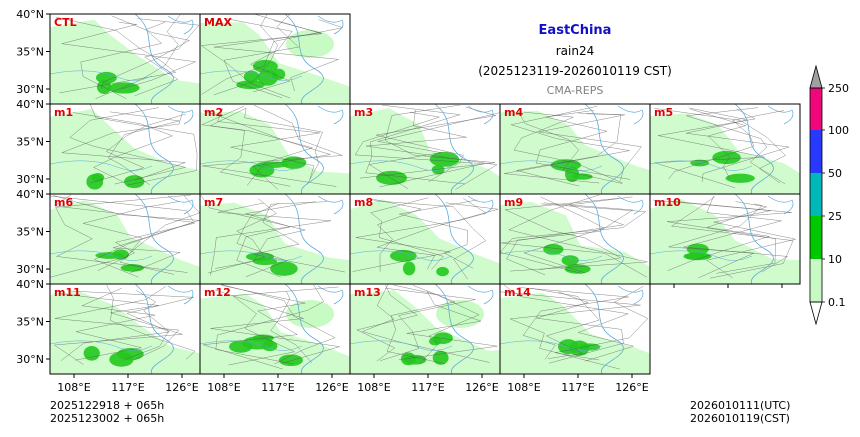 The height and width of the screenshot is (437, 860). What do you see at coordinates (63, 202) in the screenshot?
I see `panel-label: m6` at bounding box center [63, 202].